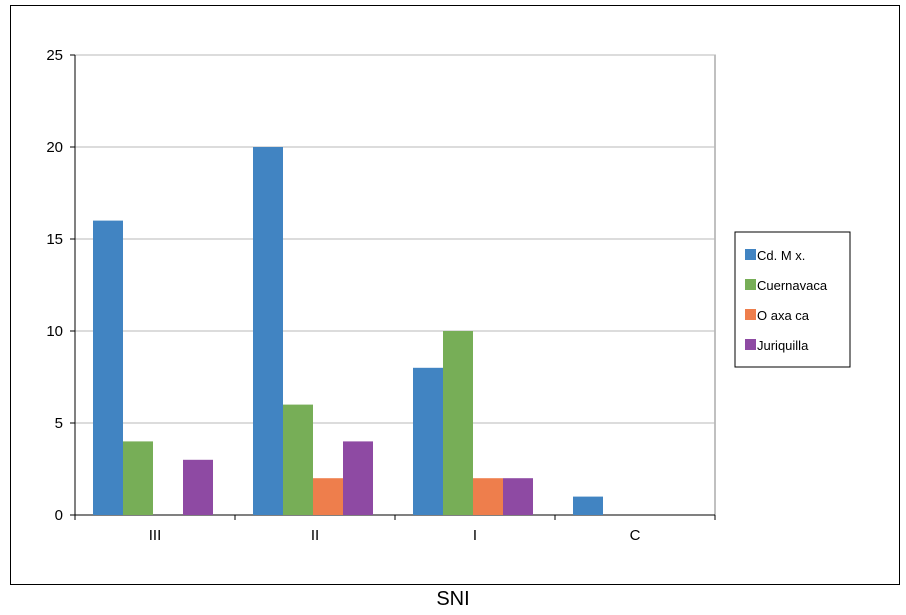 The width and height of the screenshot is (906, 615). Describe the element at coordinates (155, 535) in the screenshot. I see `x-tick-label: III` at that location.